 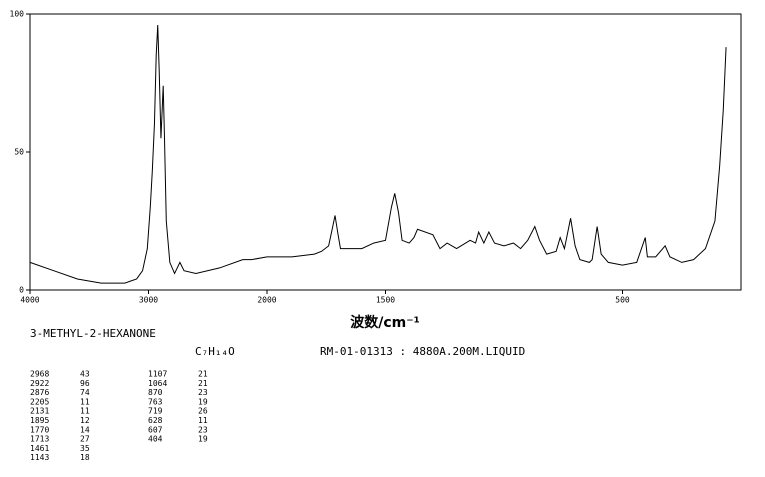 I want to click on peak-wavenumber: 1770, so click(x=39, y=429).